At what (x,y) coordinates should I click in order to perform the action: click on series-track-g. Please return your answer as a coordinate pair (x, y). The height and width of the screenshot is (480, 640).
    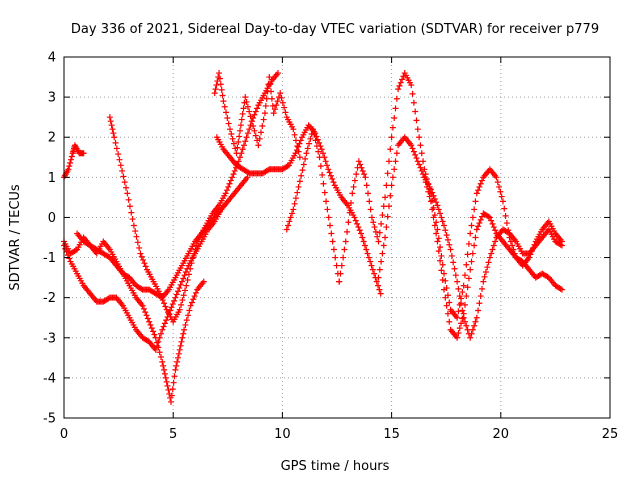
    Looking at the image, I should click on (257, 115).